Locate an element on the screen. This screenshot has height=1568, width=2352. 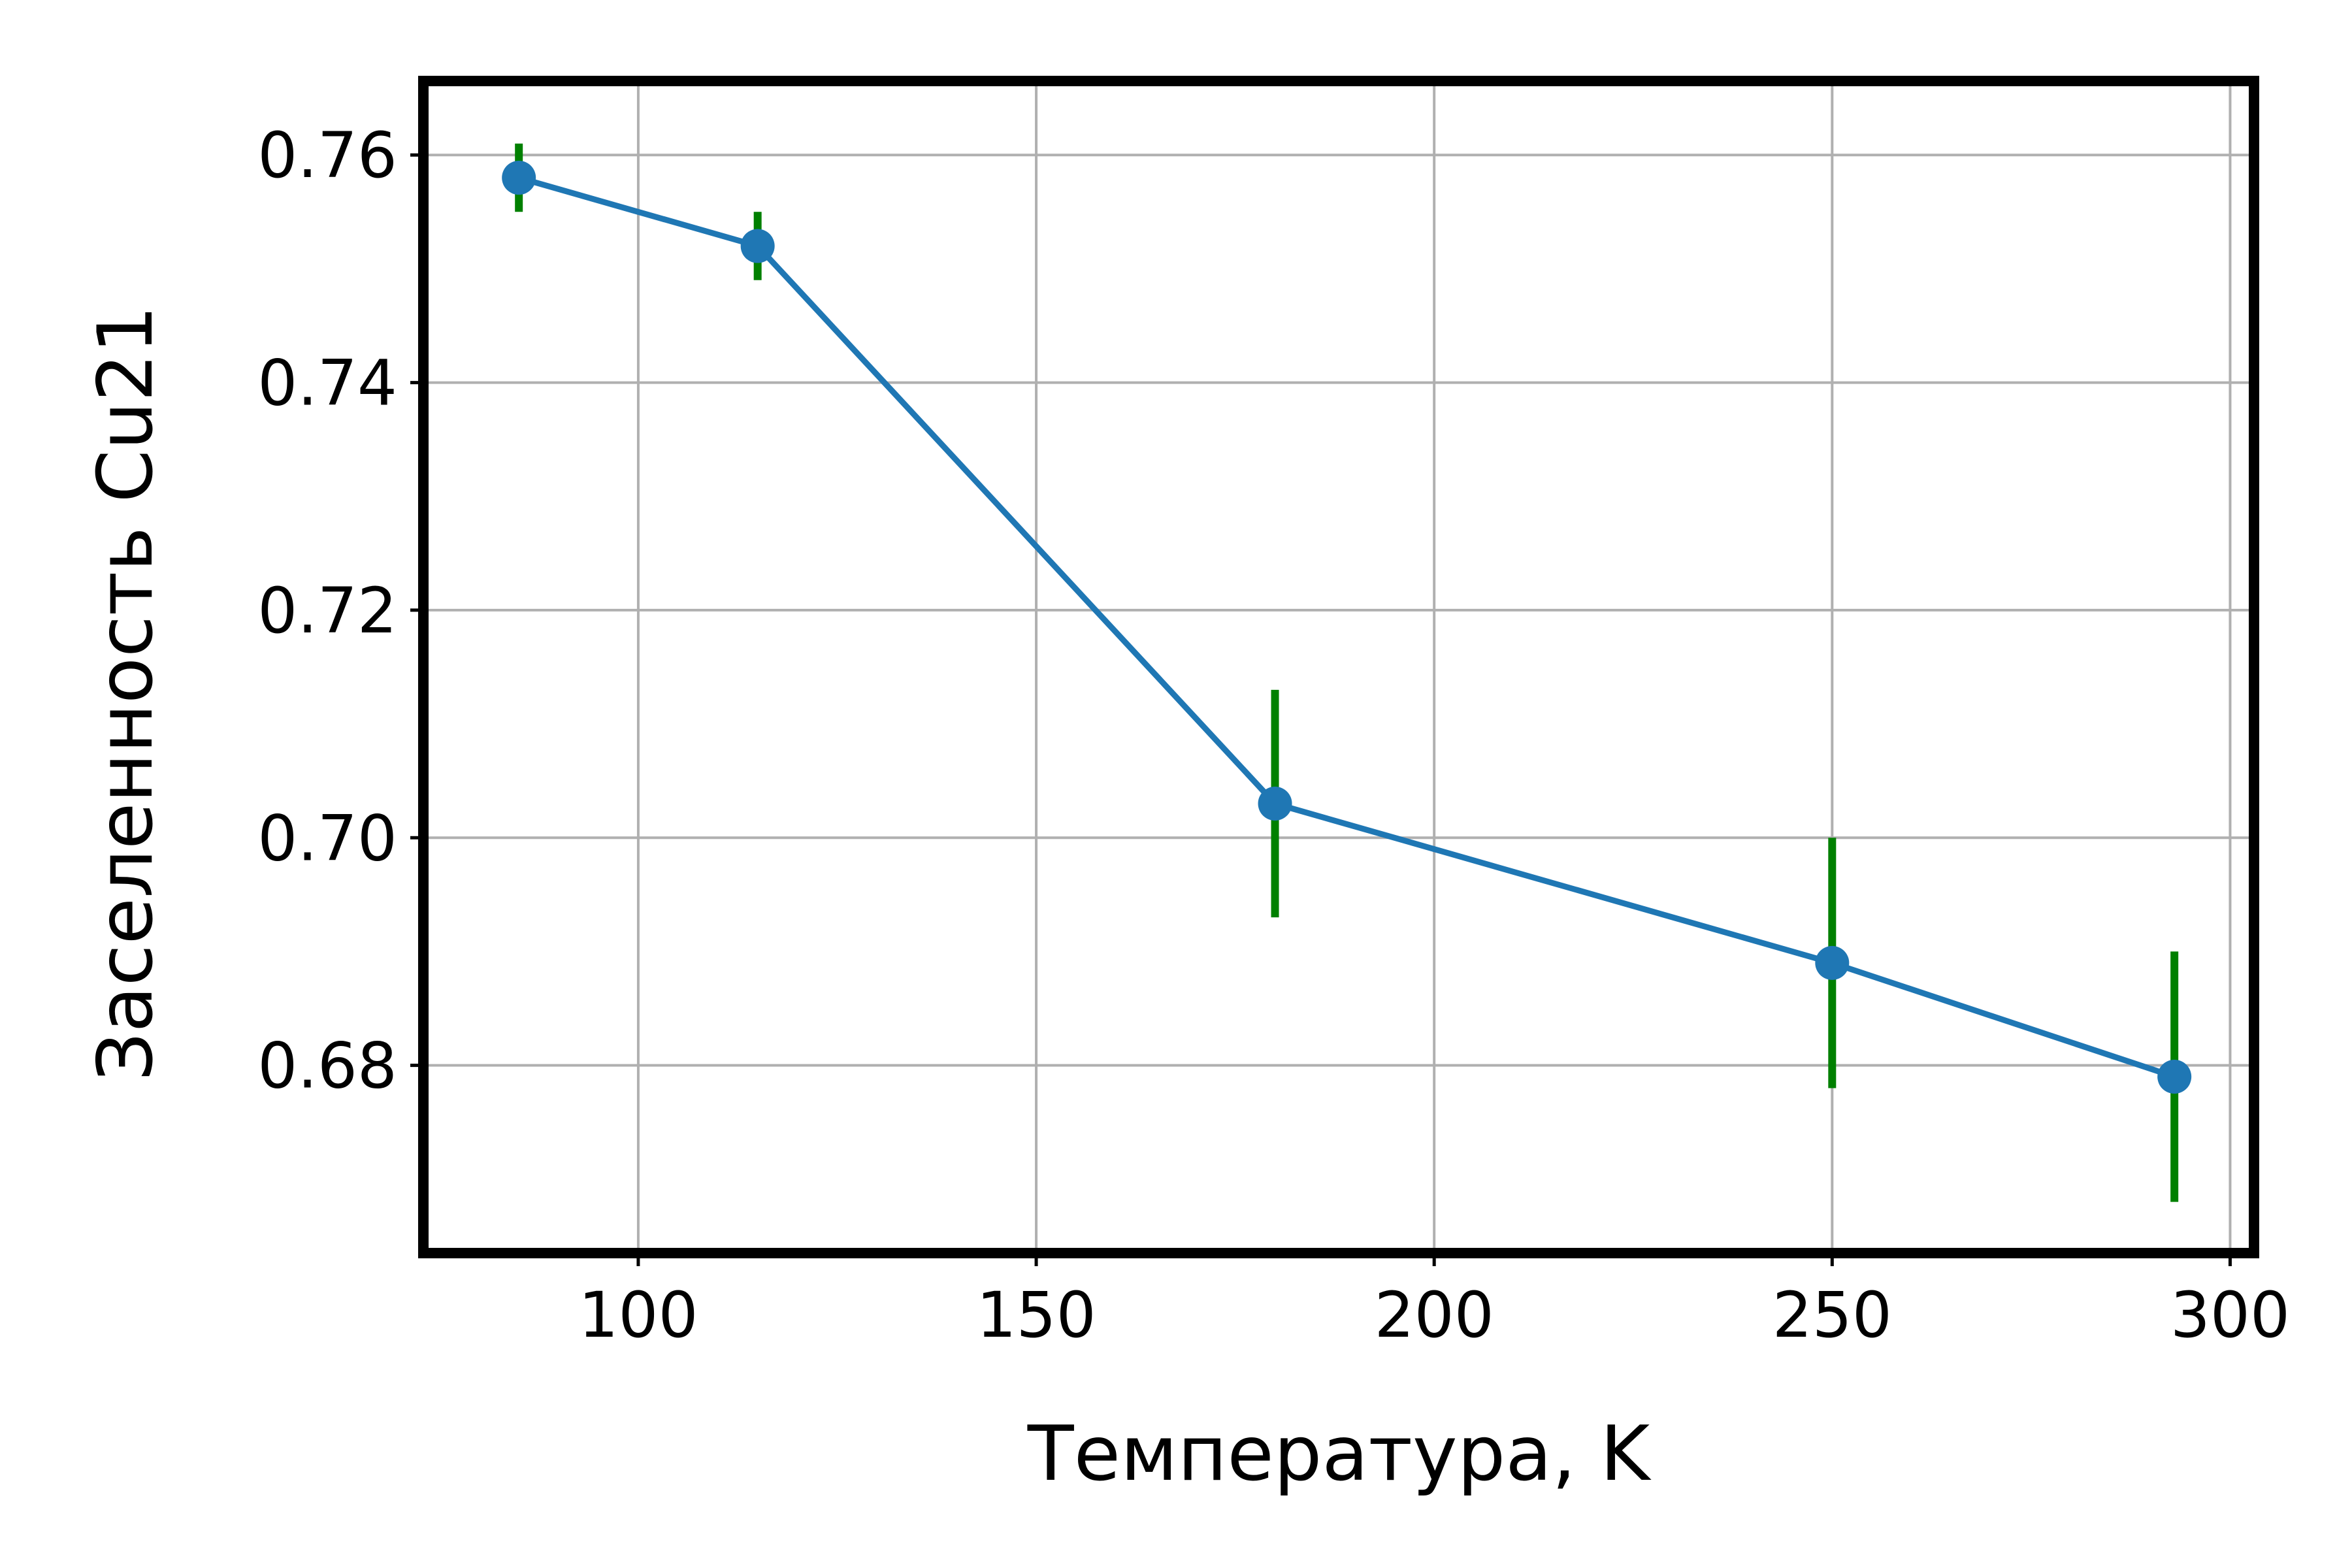
x-tick-label: 150 is located at coordinates (1036, 1315).